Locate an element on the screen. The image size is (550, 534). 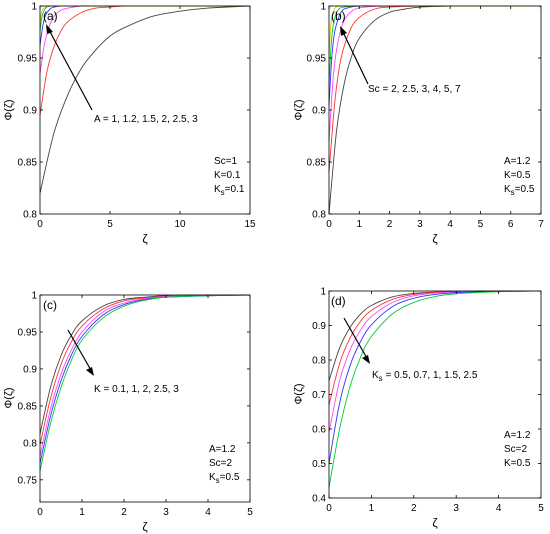
panel-a-ytick-label: 0.9 is located at coordinates (30, 111).